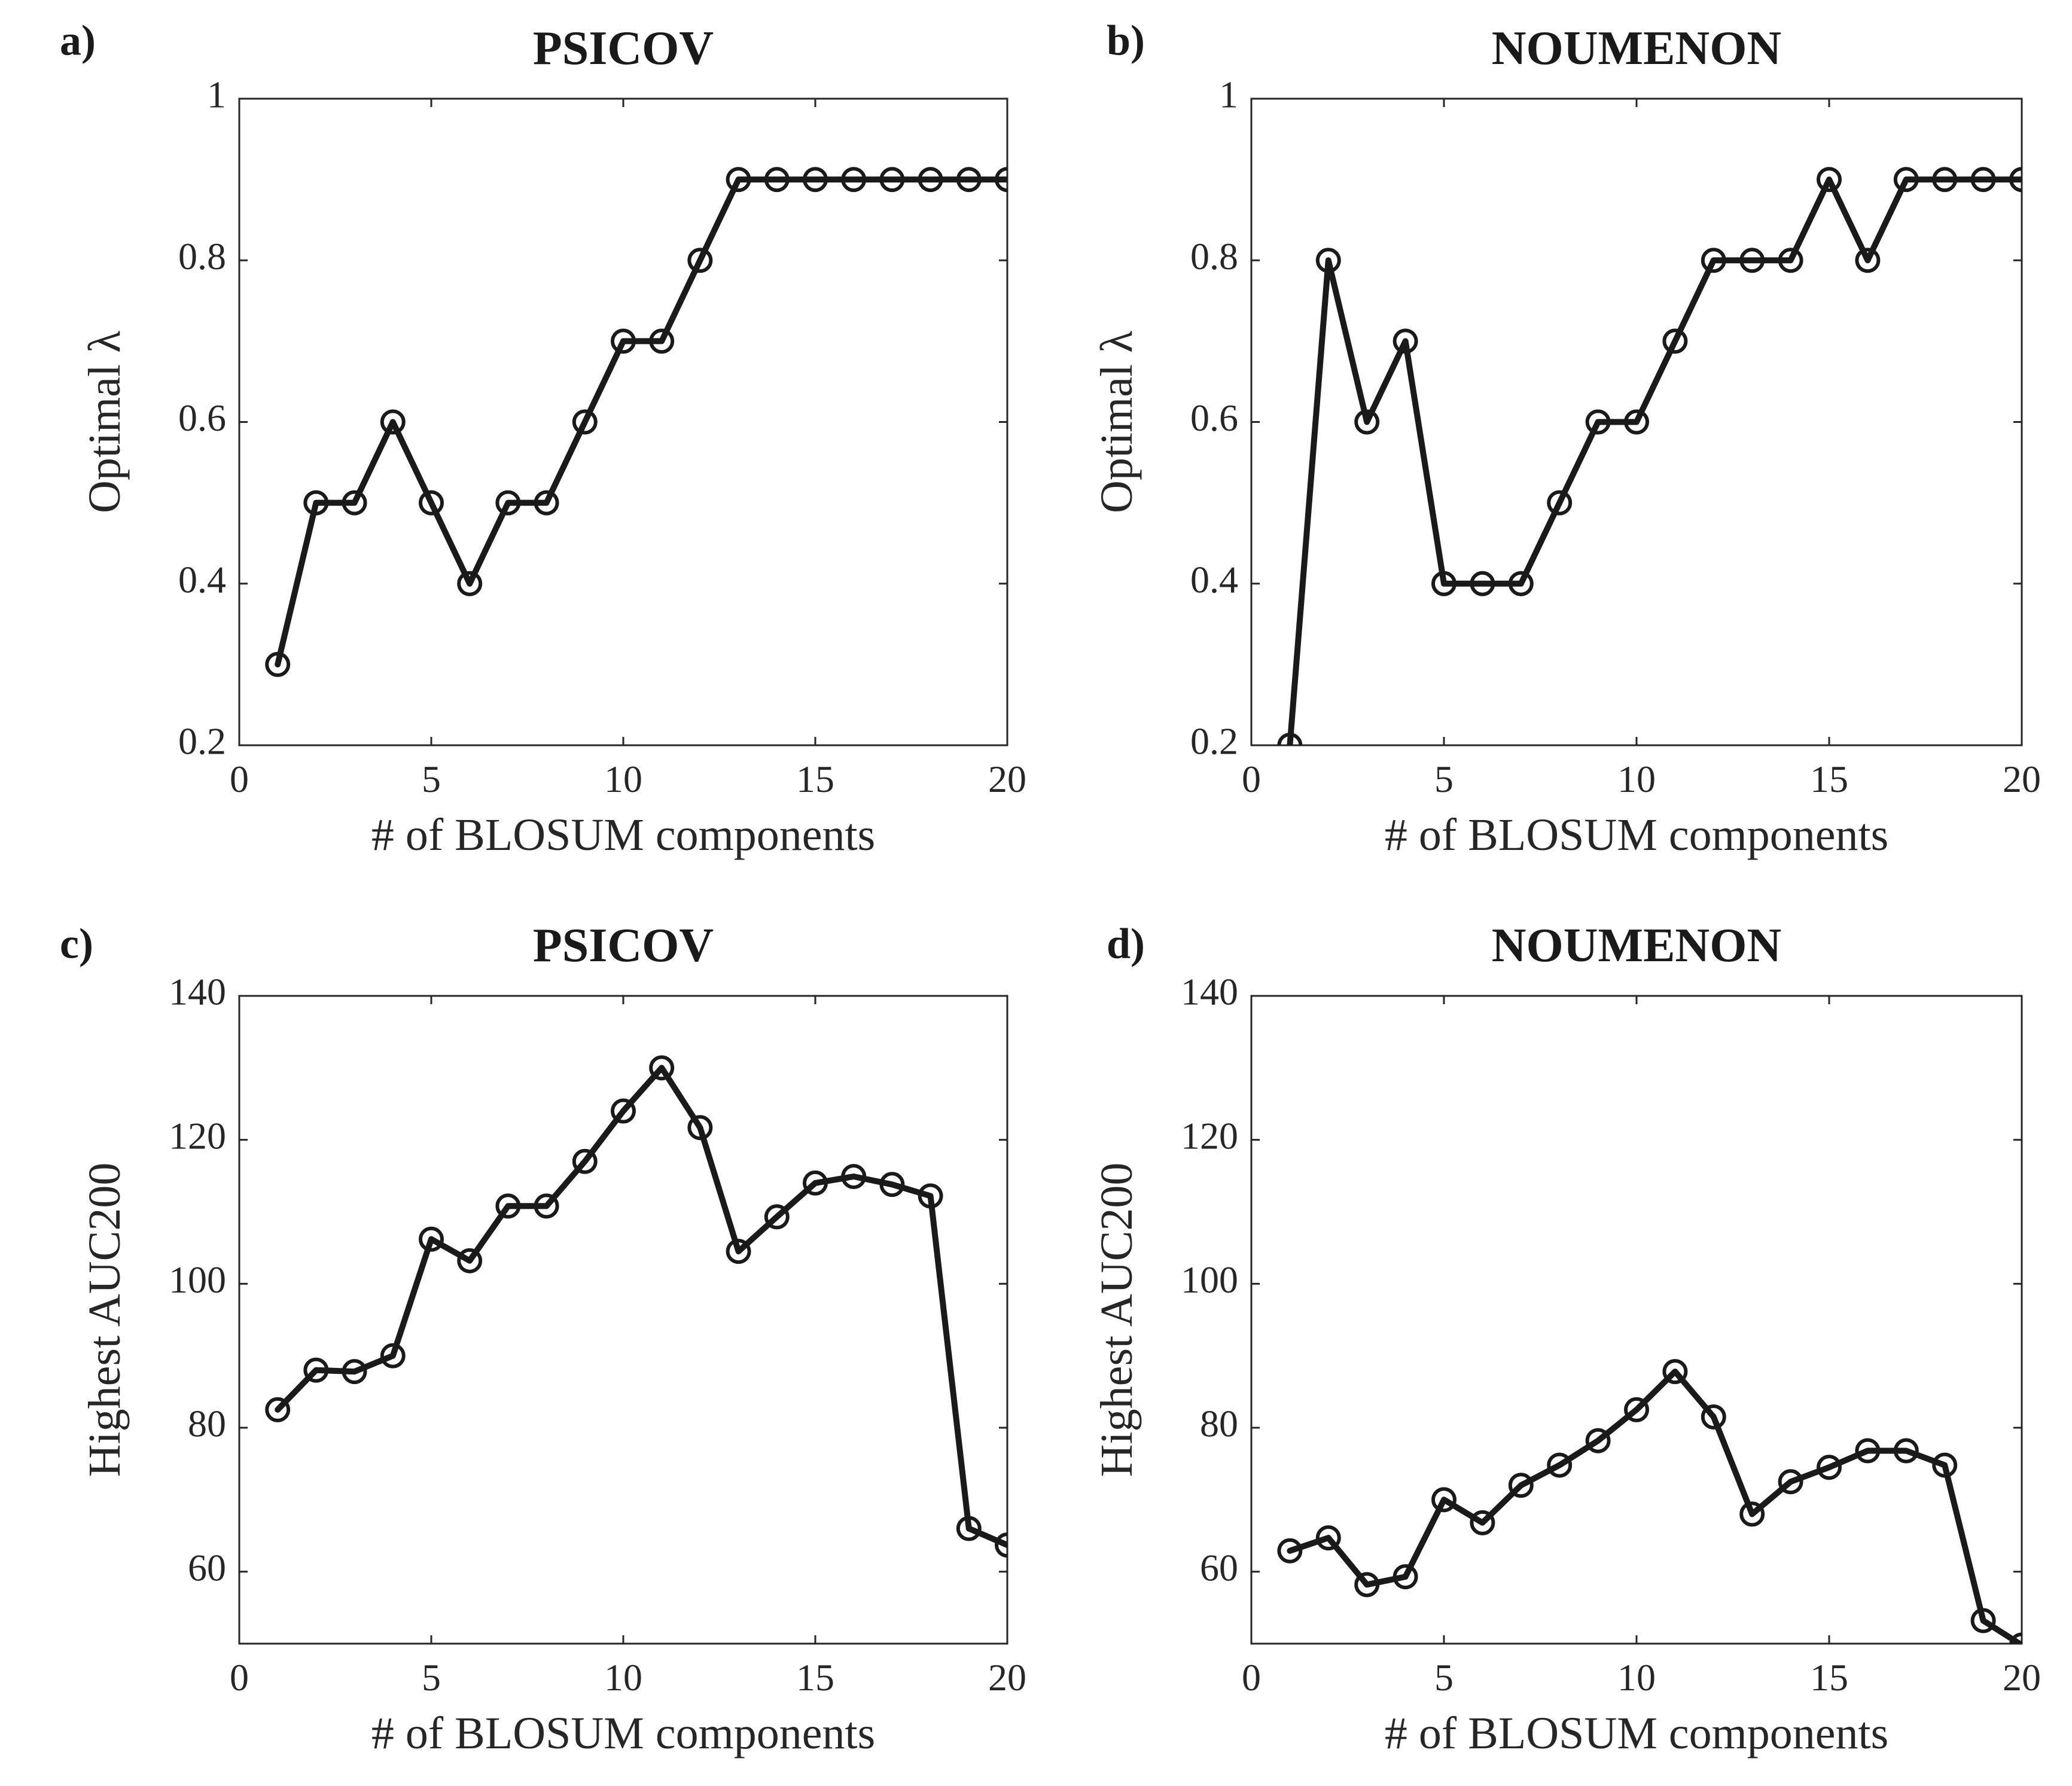 The image size is (2072, 1786). Describe the element at coordinates (1214, 741) in the screenshot. I see `y-tick-label: 0.2` at that location.